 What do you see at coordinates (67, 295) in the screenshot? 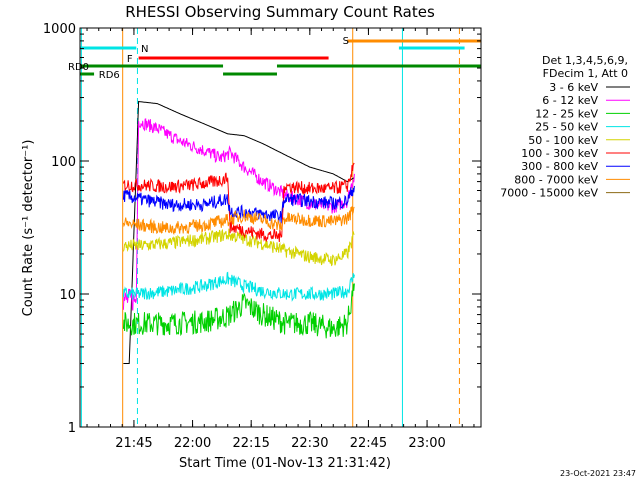
I see `y-tick-label-1: 10` at bounding box center [67, 295].